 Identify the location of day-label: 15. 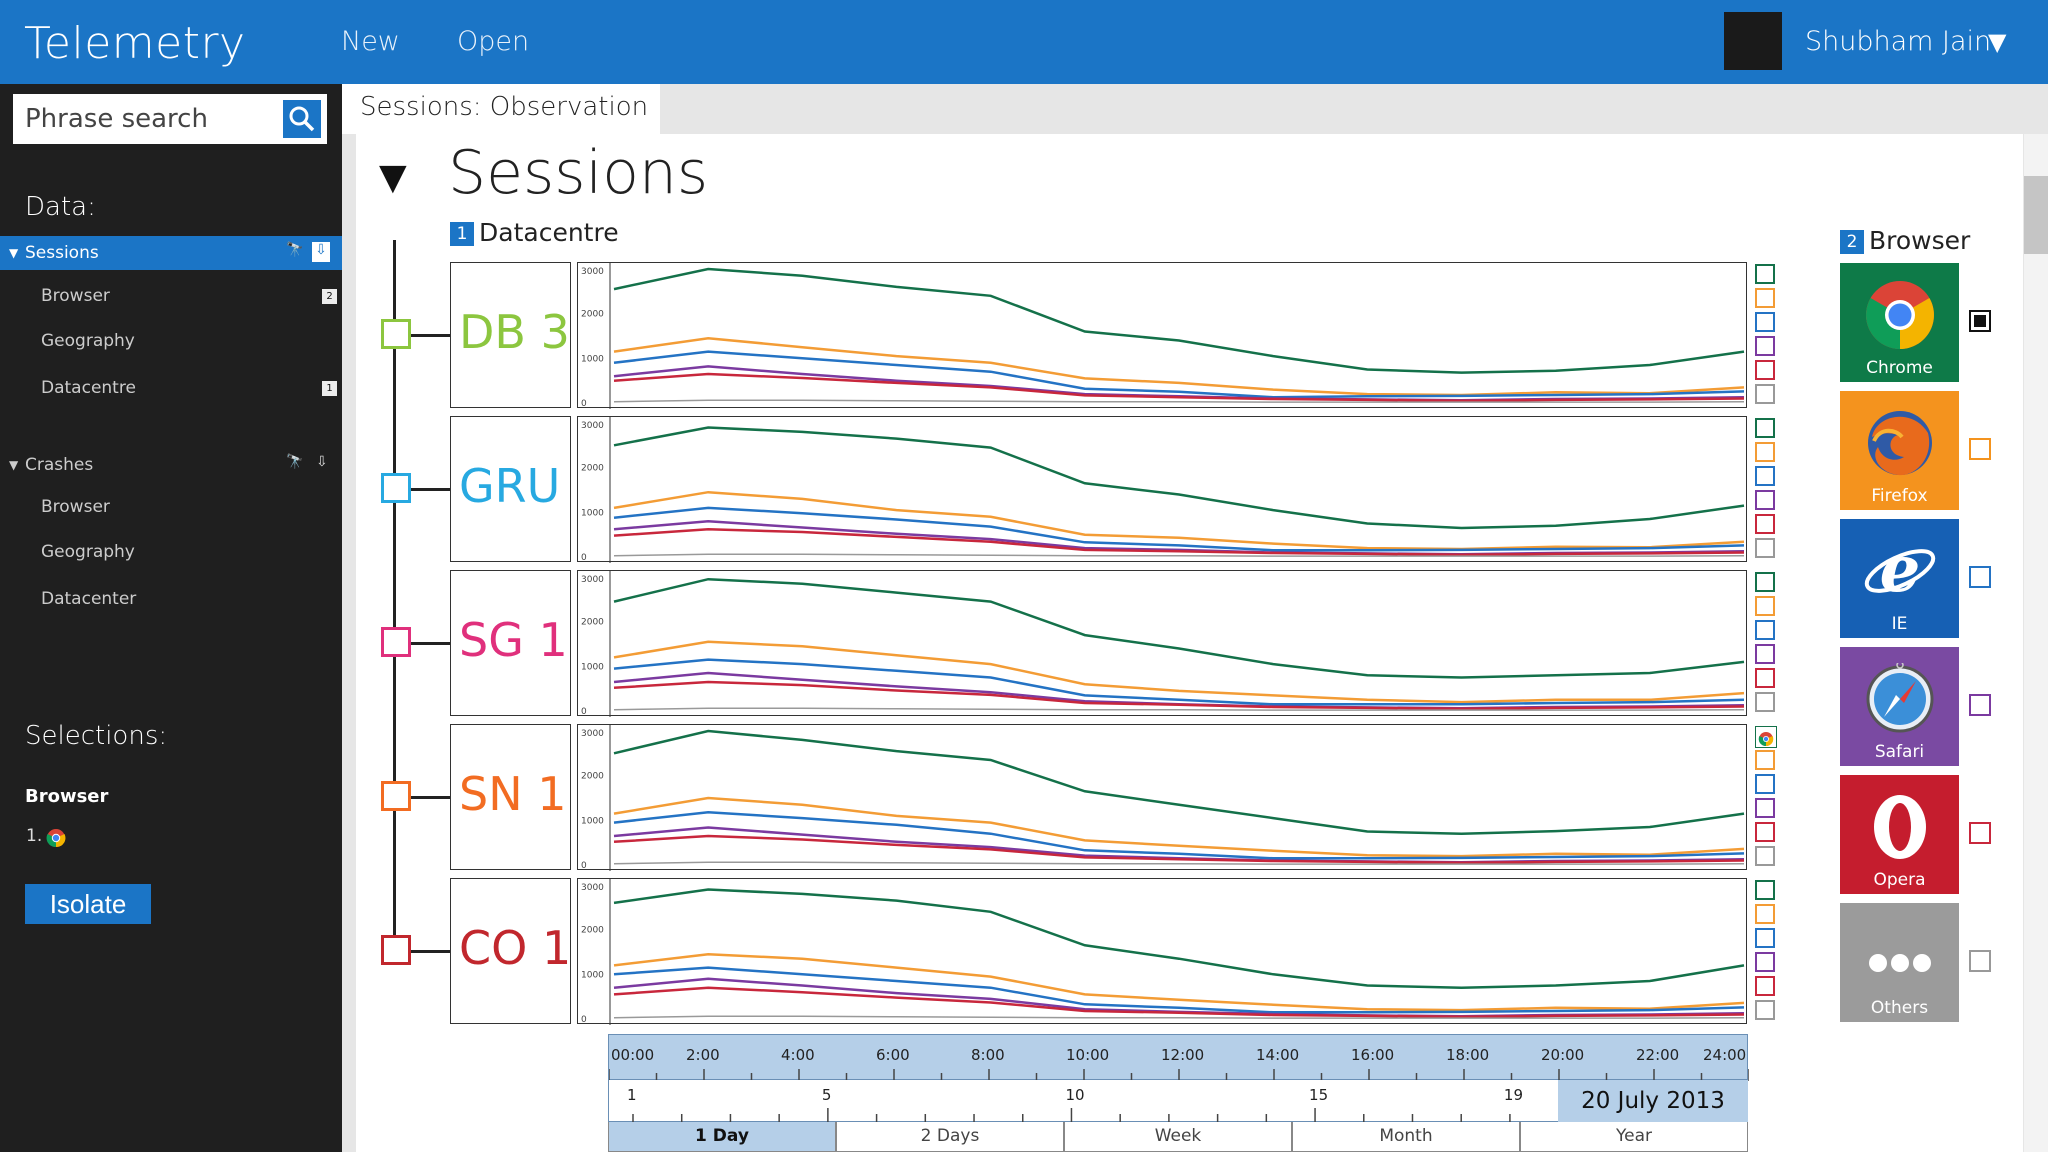
(1319, 1095).